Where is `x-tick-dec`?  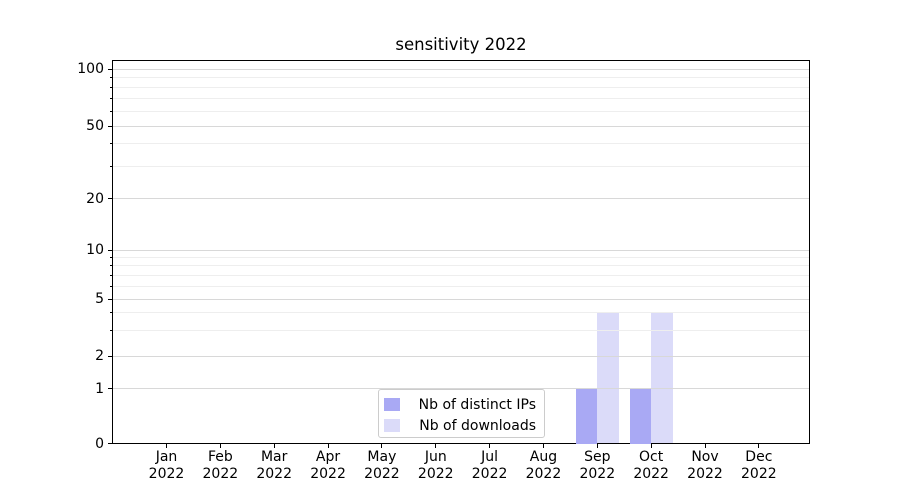 x-tick-dec is located at coordinates (759, 446).